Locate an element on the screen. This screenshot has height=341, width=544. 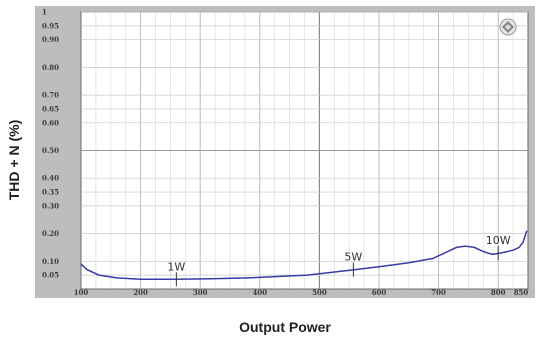
y-axis-label: THD + N (%) is located at coordinates (14, 160).